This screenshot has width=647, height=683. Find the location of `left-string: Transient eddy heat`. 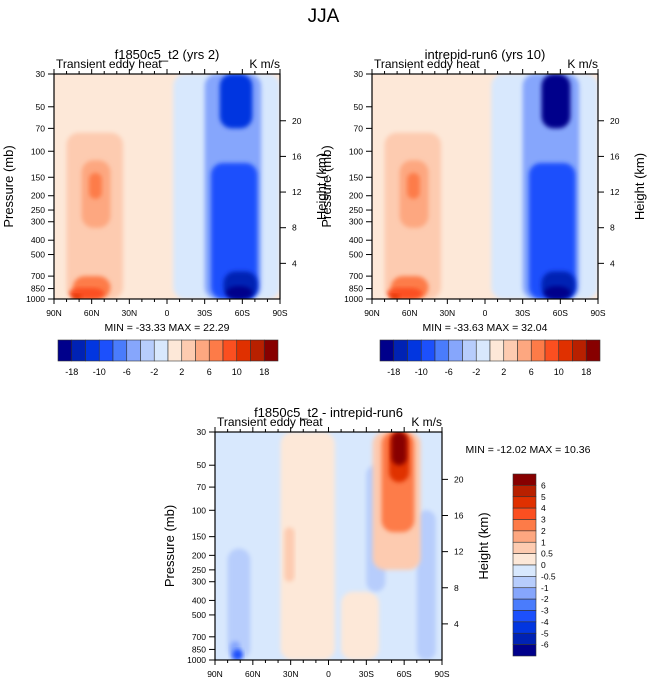

left-string: Transient eddy heat is located at coordinates (109, 64).